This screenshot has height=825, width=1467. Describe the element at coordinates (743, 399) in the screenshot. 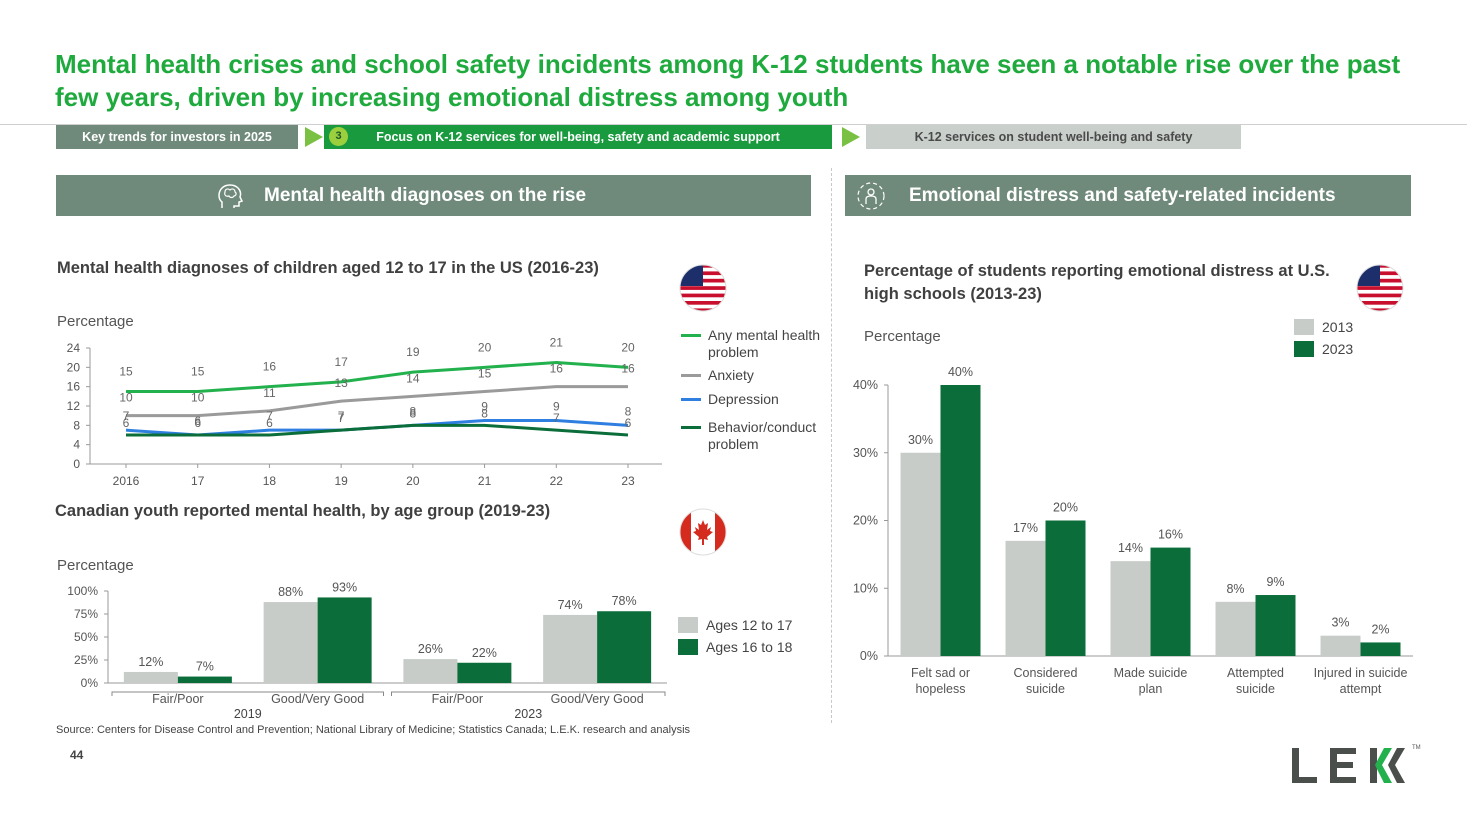

I see `legend-label: Depression` at that location.